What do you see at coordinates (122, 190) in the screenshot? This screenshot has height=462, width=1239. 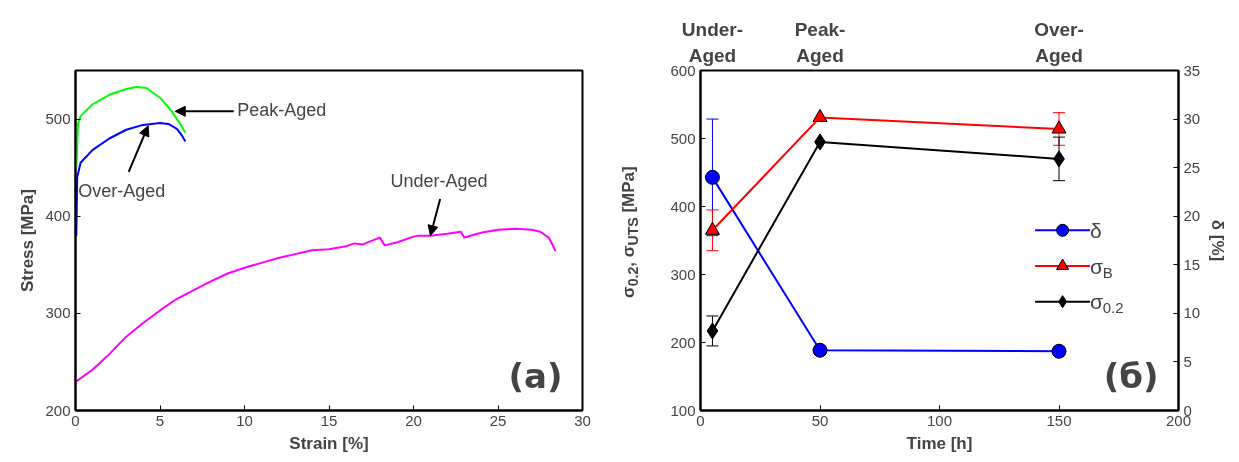 I see `annotation: Over-Aged` at bounding box center [122, 190].